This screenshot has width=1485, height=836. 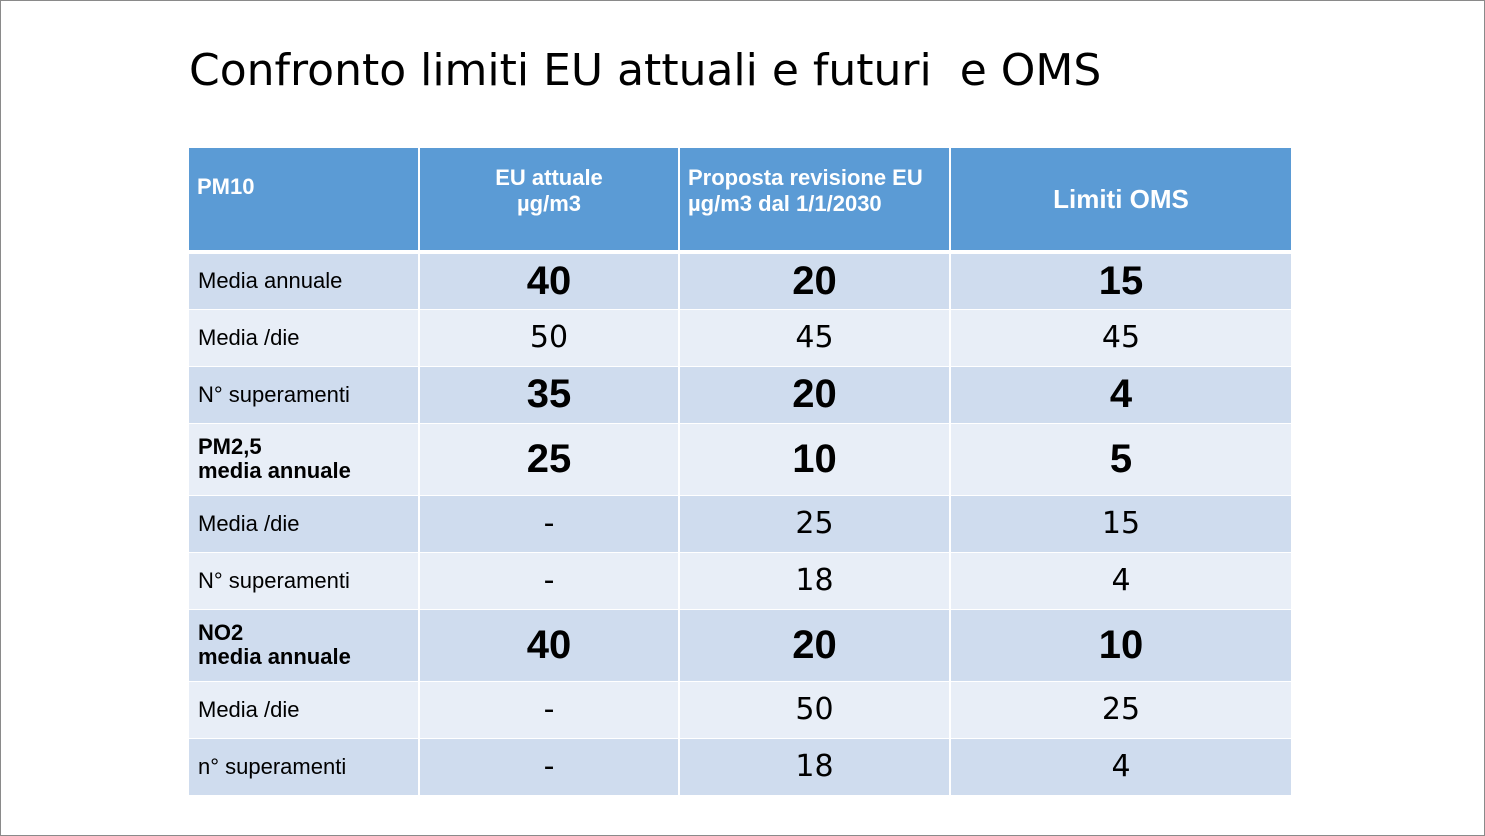 I want to click on table-row: Media /die - 50 25, so click(x=740, y=710).